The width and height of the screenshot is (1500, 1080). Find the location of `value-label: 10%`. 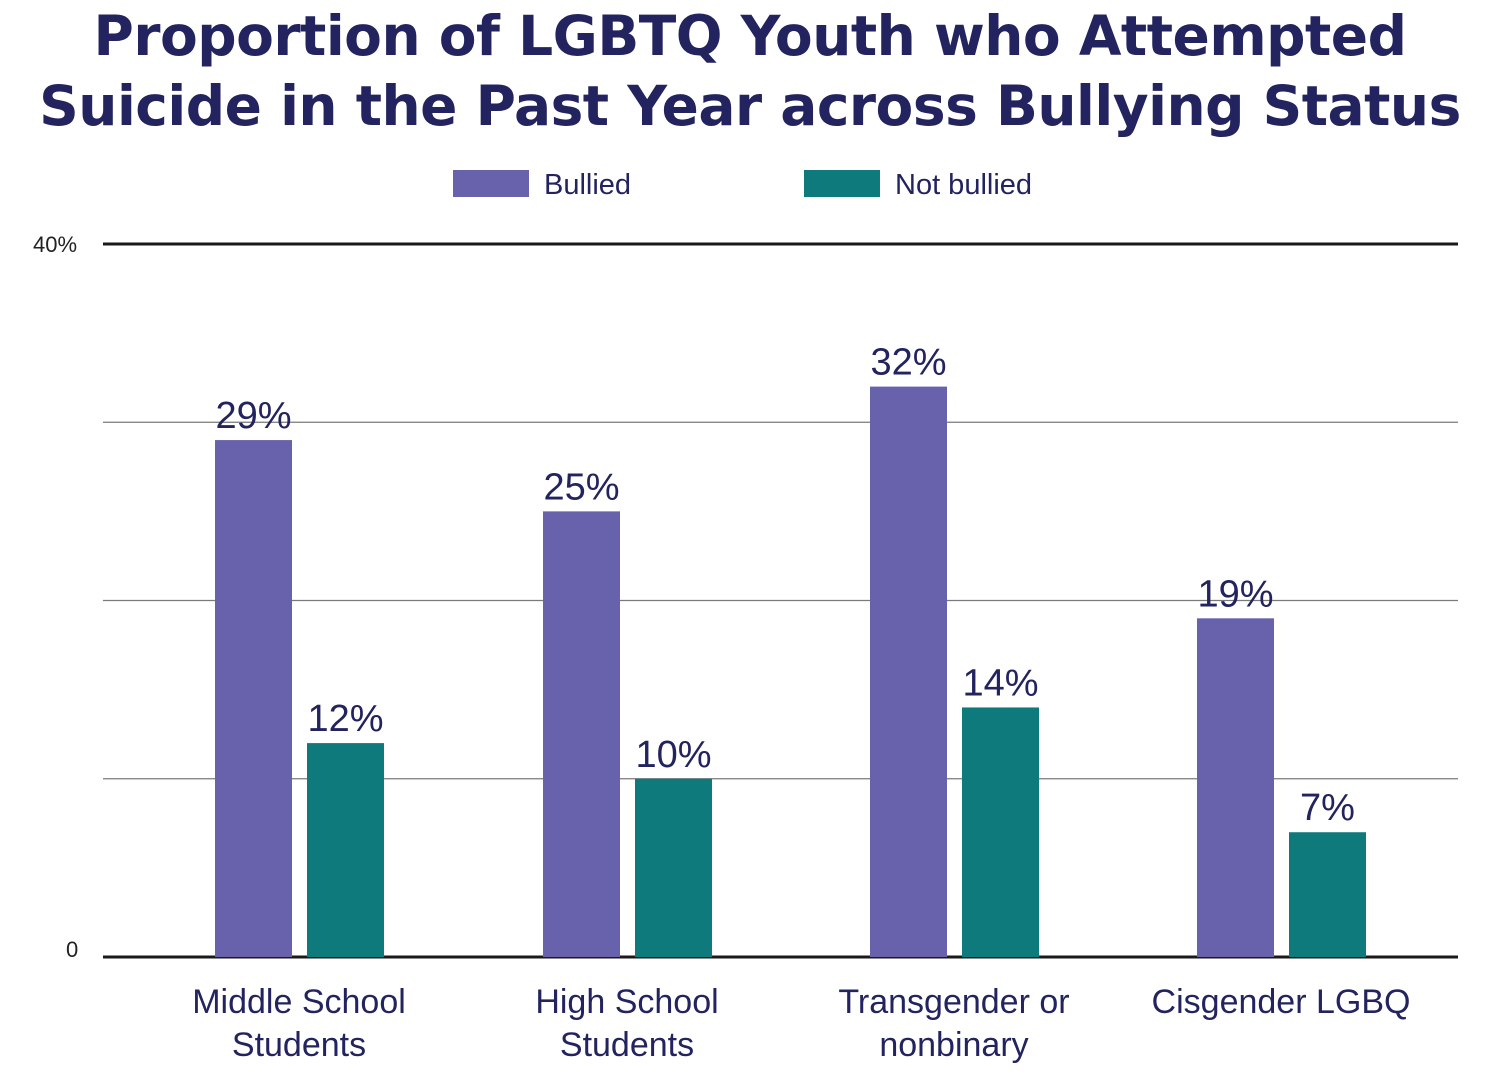

value-label: 10% is located at coordinates (673, 755).